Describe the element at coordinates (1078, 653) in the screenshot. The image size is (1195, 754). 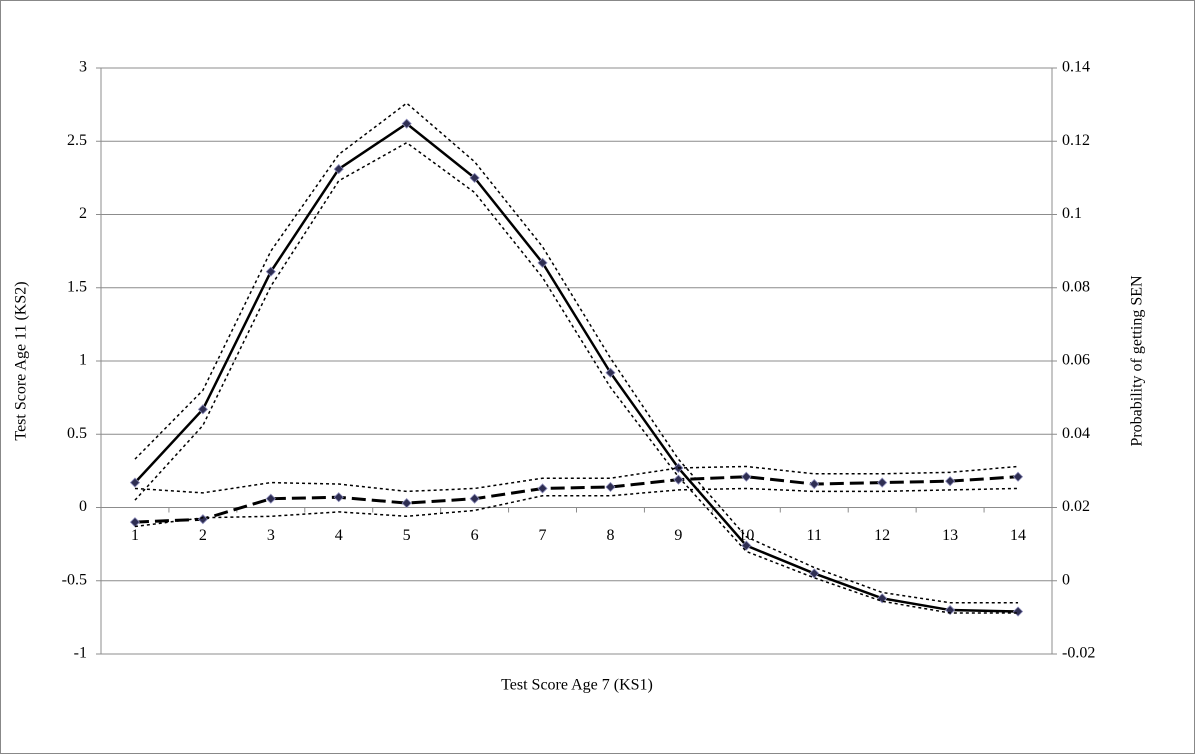
I see `y2-tick-label: -0.02` at that location.